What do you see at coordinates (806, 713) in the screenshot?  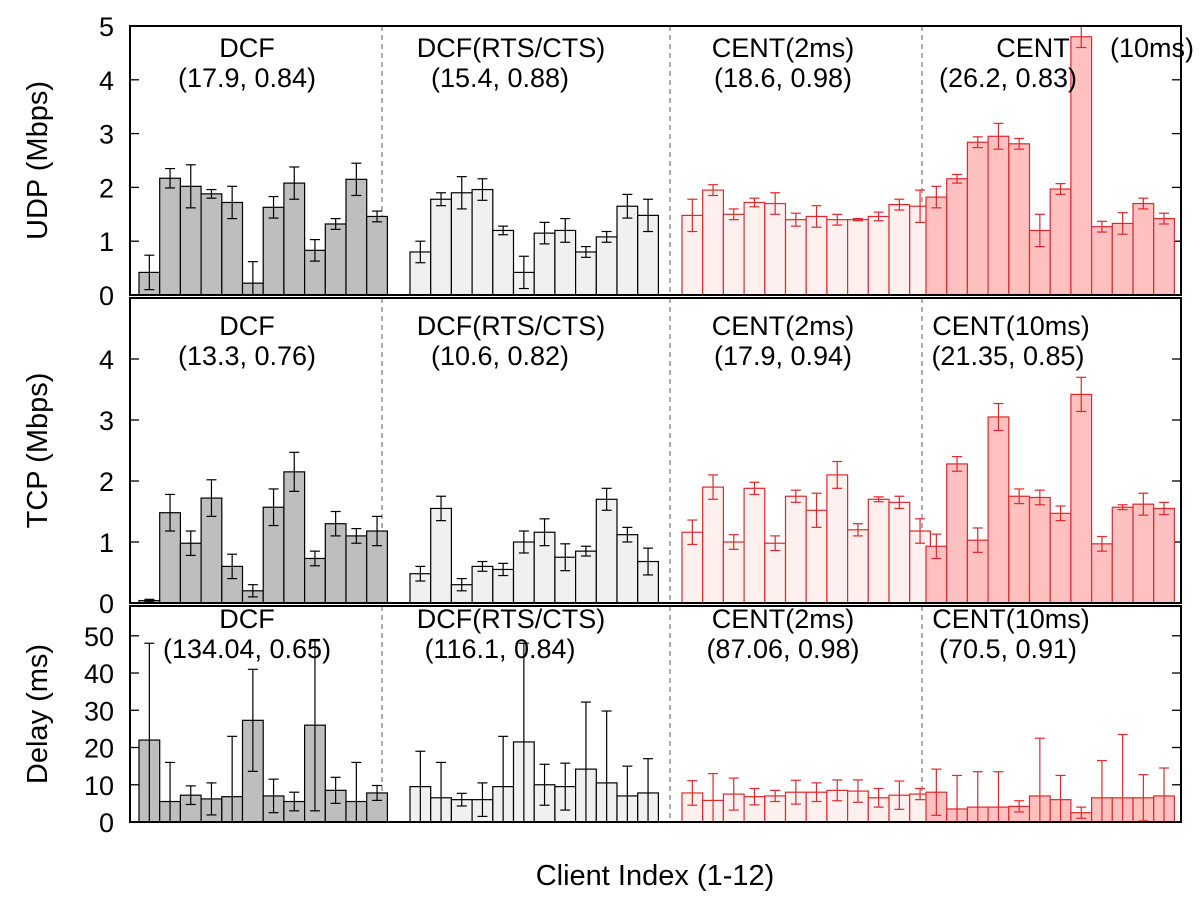 I see `group-CENT(2ms): CENT(2ms)(87.06, 0.98)` at bounding box center [806, 713].